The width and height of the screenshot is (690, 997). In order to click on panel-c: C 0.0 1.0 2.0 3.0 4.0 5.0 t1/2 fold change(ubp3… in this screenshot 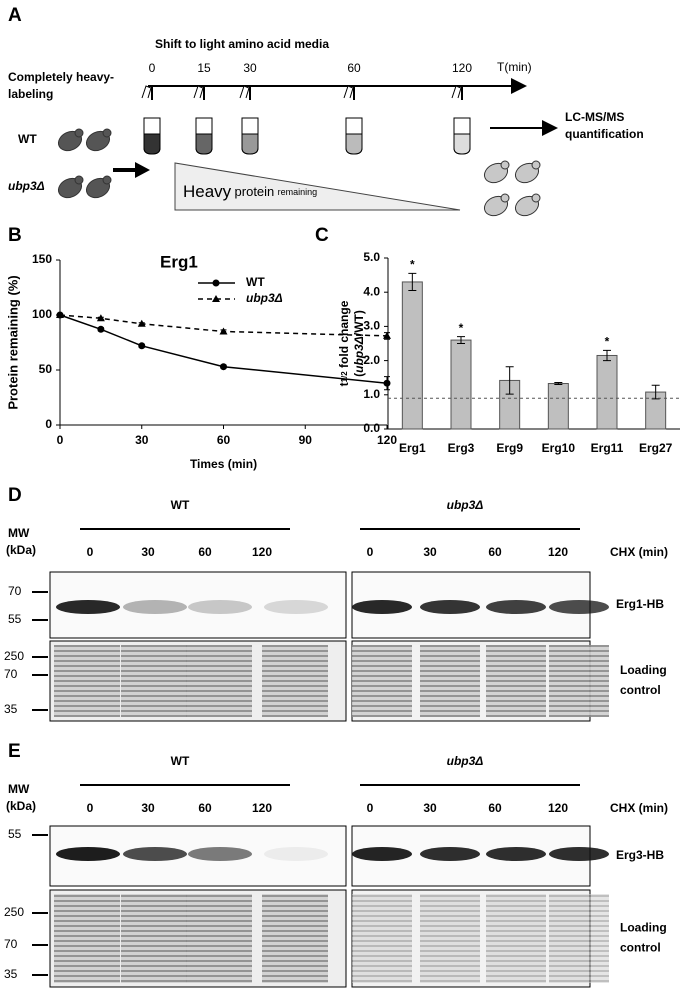, I will do `click(497, 340)`.